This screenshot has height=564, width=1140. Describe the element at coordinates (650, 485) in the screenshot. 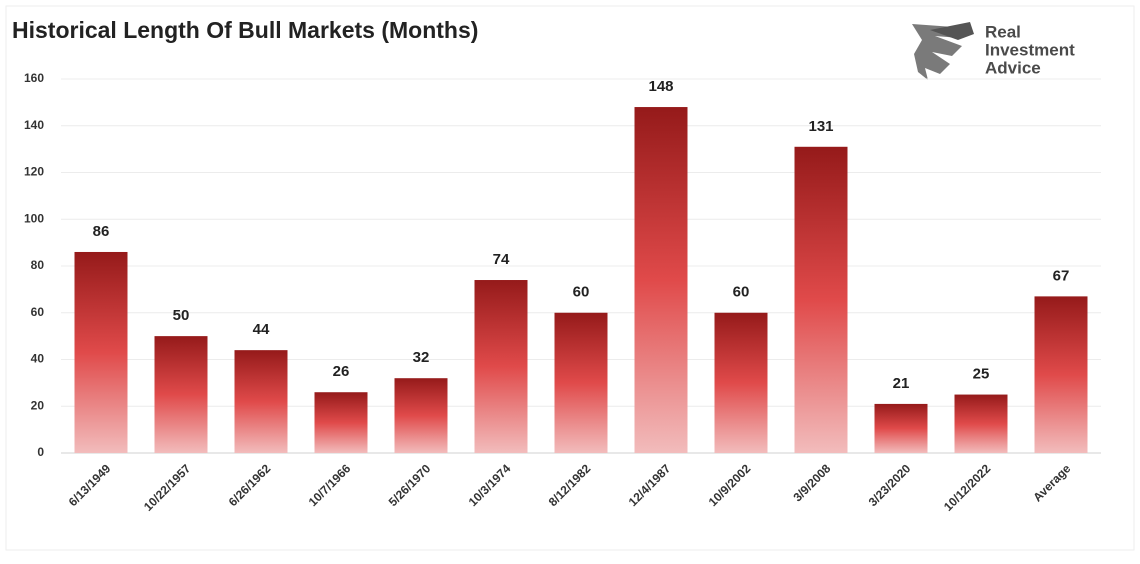

I see `x-tick-label: 12/4/1987` at that location.